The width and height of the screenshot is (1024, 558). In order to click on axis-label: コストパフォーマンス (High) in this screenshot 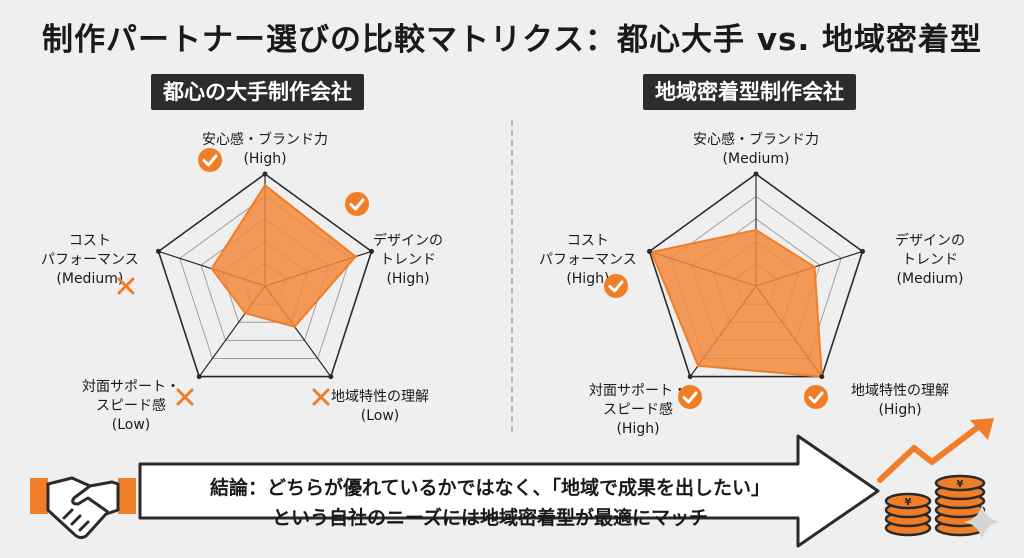, I will do `click(588, 260)`.